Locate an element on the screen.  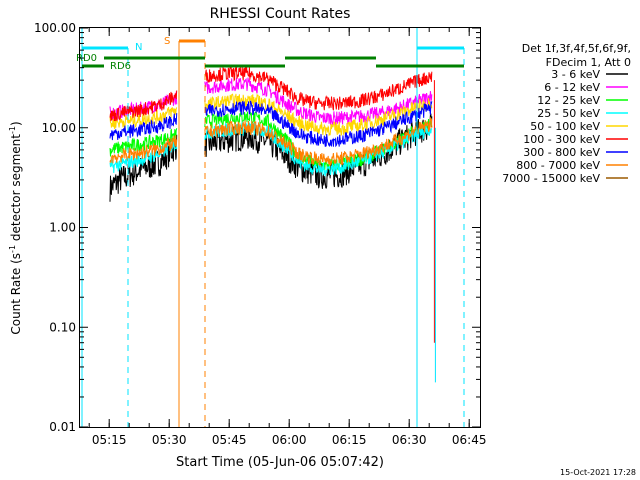
legend-label: 25 - 50 keV is located at coordinates (568, 113).